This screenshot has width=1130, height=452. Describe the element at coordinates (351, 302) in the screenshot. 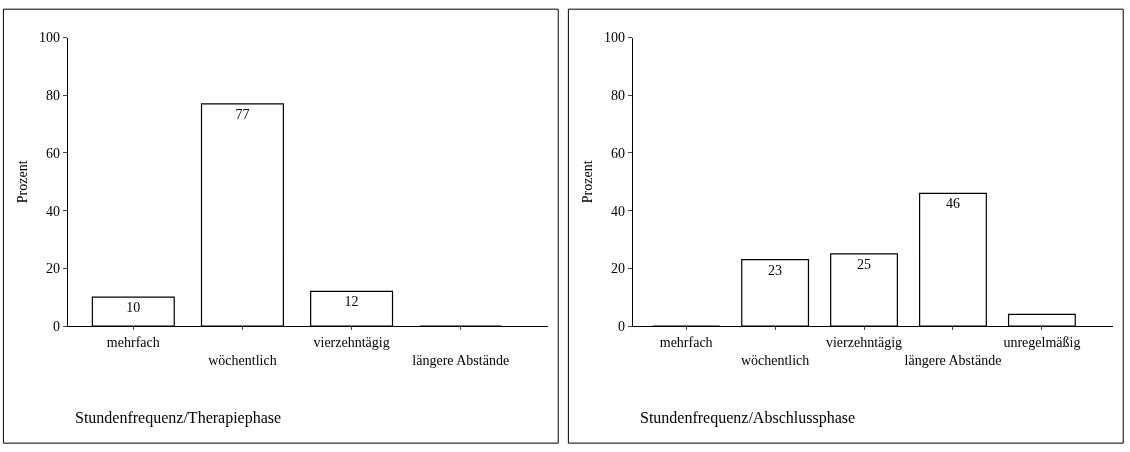

I see `data-label: 12` at that location.